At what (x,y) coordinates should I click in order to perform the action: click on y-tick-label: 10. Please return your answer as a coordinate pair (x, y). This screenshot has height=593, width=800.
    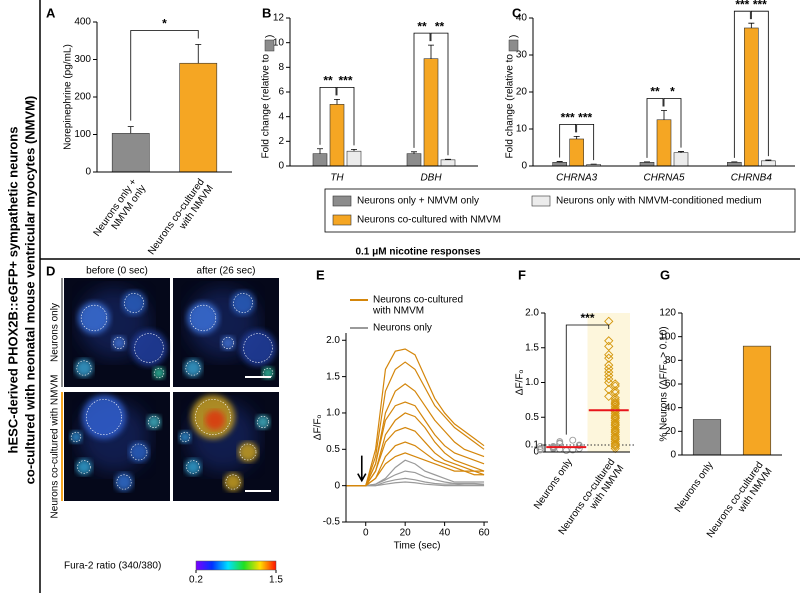
    Looking at the image, I should click on (522, 129).